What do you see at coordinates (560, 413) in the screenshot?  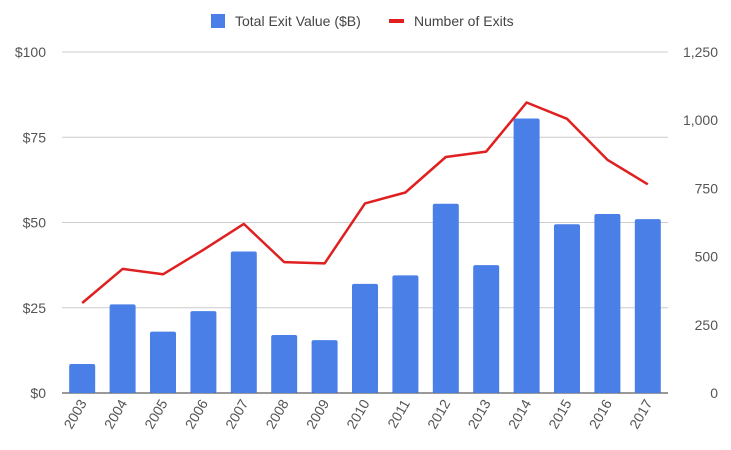 I see `x-tick-label: 2015` at bounding box center [560, 413].